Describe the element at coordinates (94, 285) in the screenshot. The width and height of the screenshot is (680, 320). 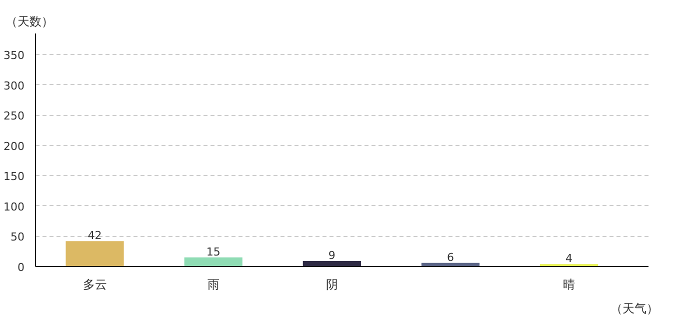
I see `x-tick-label: 多云` at that location.